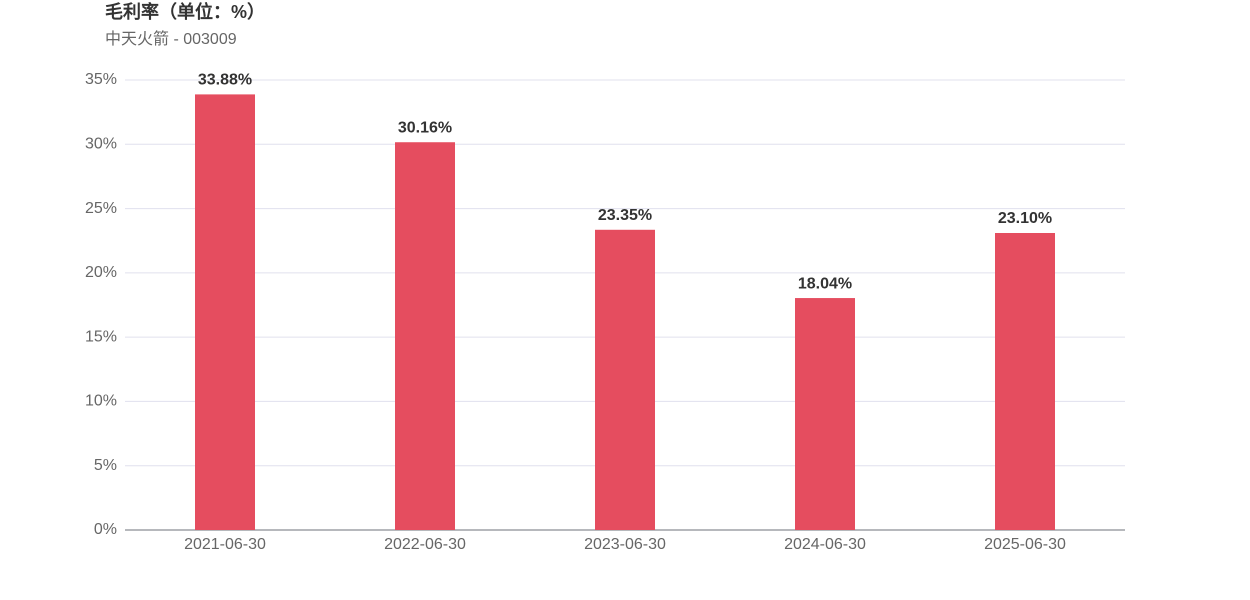 The width and height of the screenshot is (1250, 600). What do you see at coordinates (105, 529) in the screenshot?
I see `y-tick-label: 0%` at bounding box center [105, 529].